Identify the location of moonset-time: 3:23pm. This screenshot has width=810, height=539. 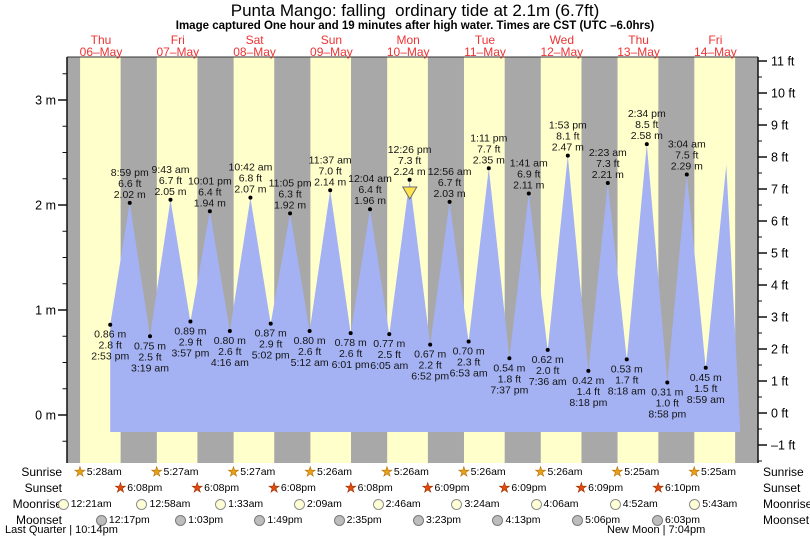
(444, 520).